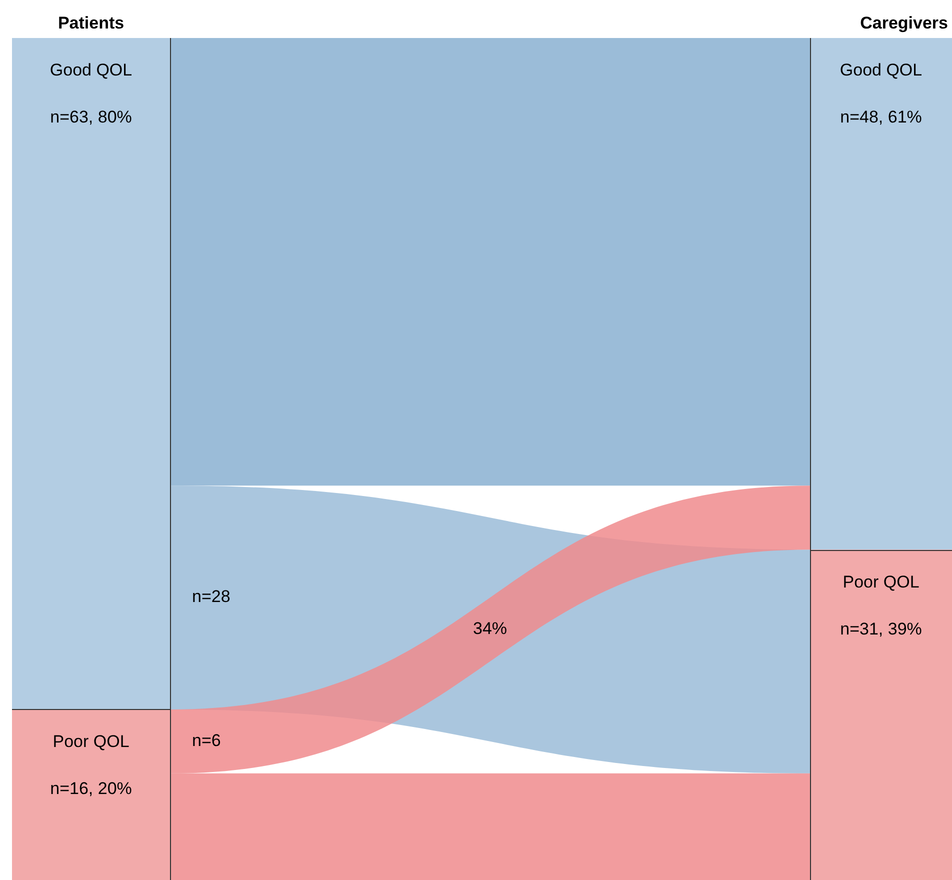 The image size is (952, 880). Describe the element at coordinates (881, 582) in the screenshot. I see `text: Poor QOL` at that location.